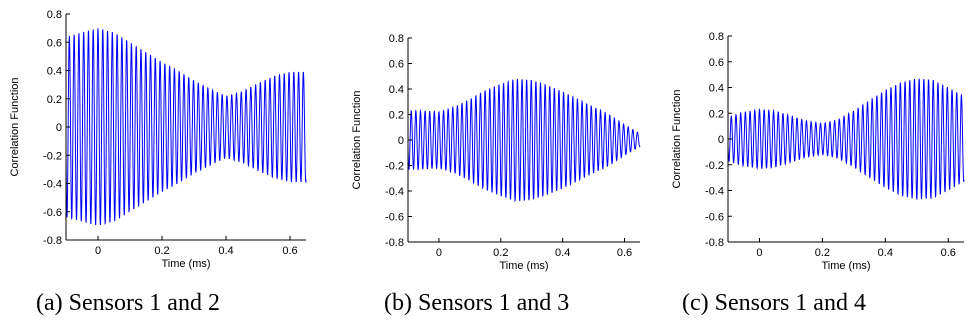 The width and height of the screenshot is (971, 327). Describe the element at coordinates (524, 140) in the screenshot. I see `correlation-line-b` at that location.